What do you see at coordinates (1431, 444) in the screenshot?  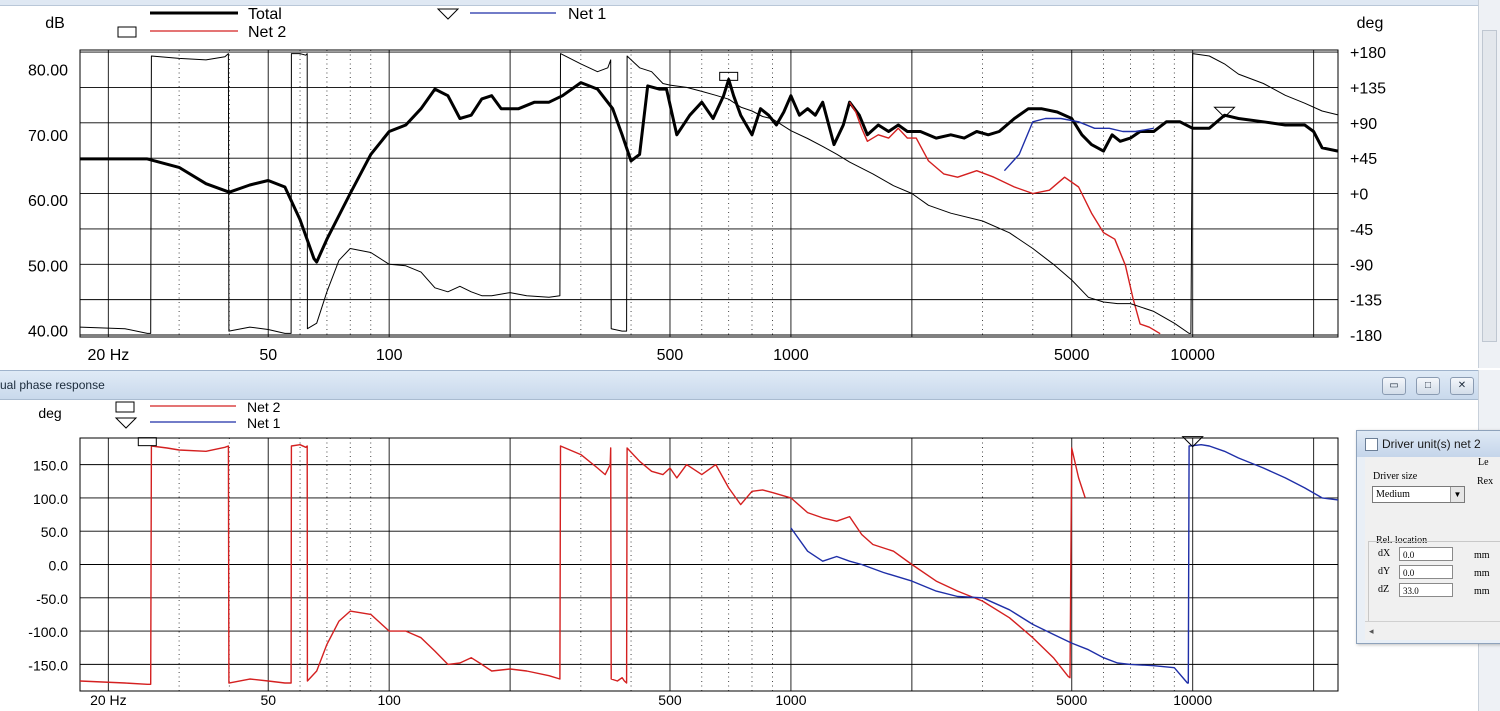 I see `dialog-title: Driver unit(s) net 2` at bounding box center [1431, 444].